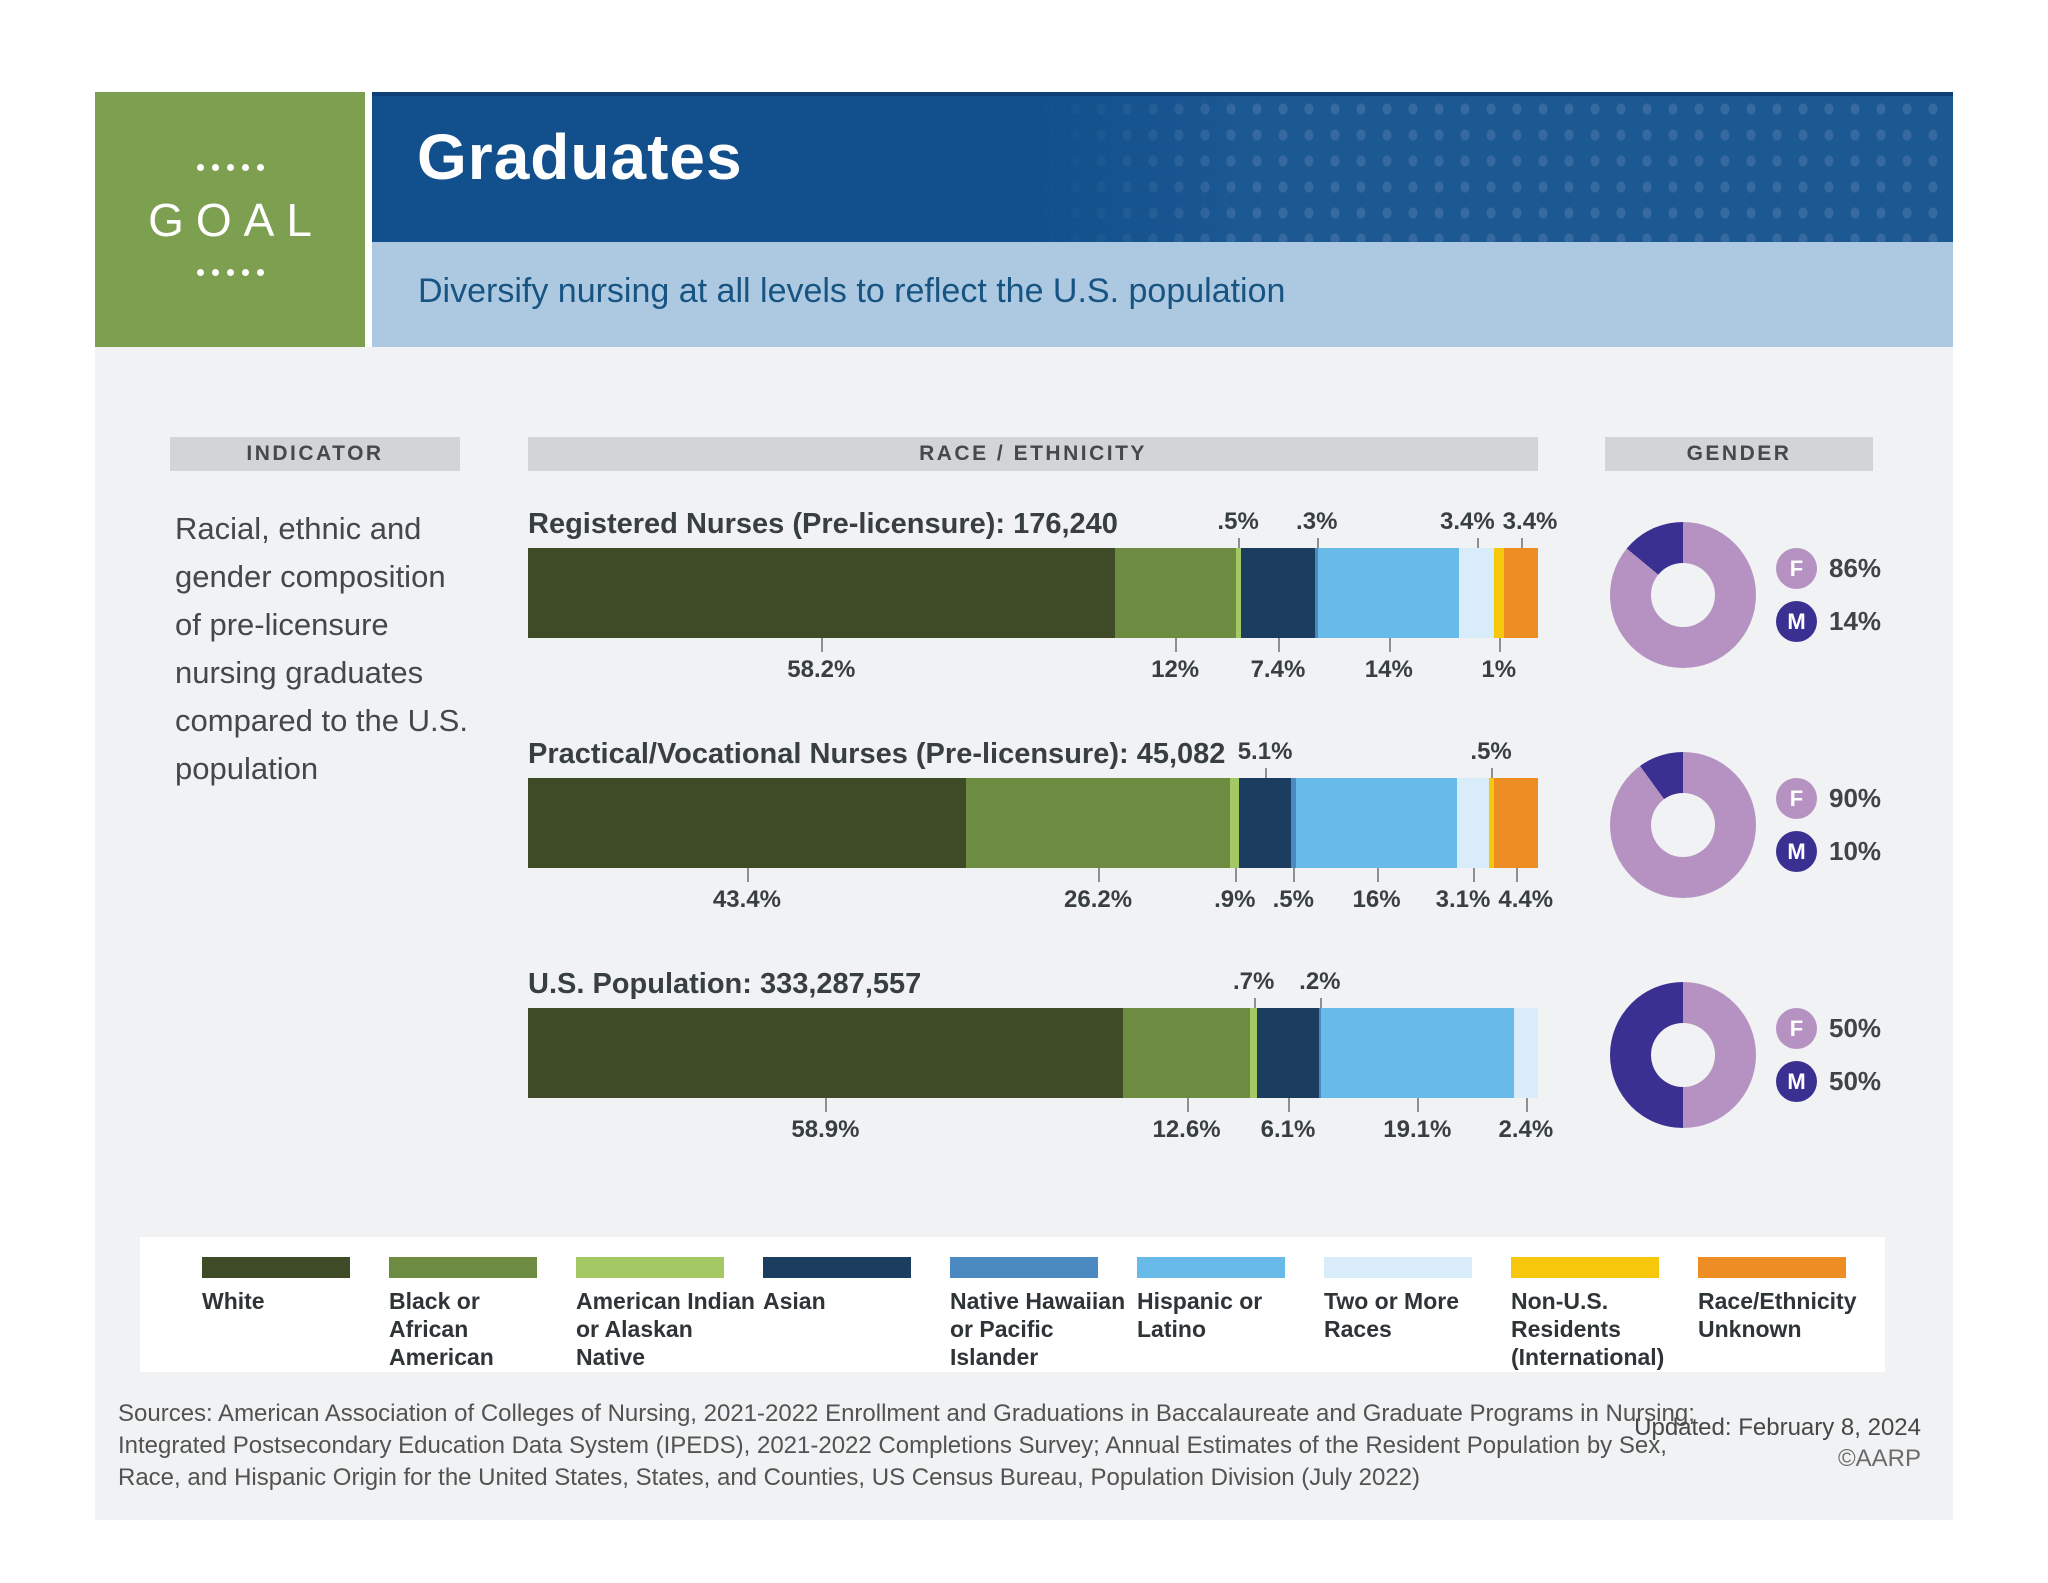  What do you see at coordinates (1033, 662) in the screenshot?
I see `labels-below: 58.2% 12% 7.4% 14% 1%` at bounding box center [1033, 662].